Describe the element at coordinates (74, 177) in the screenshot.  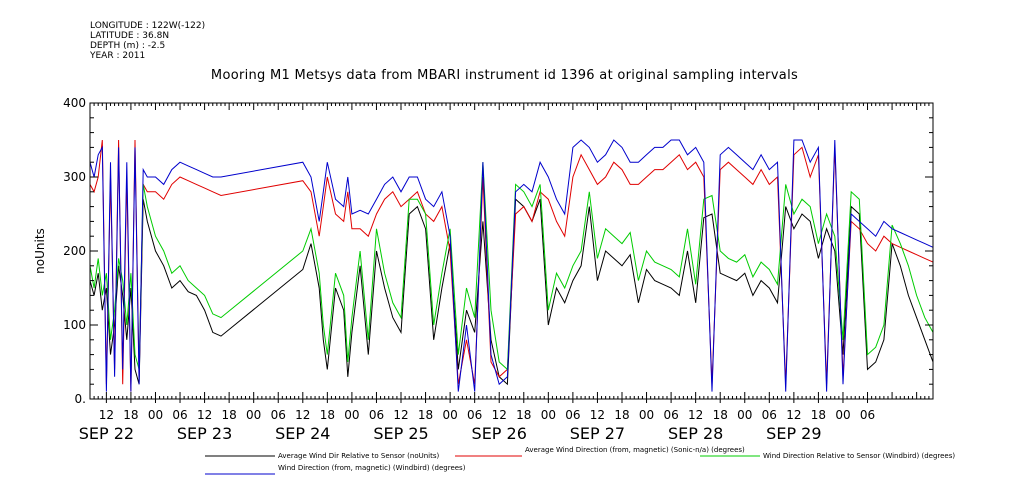
I see `y-tick-label: 300` at that location.